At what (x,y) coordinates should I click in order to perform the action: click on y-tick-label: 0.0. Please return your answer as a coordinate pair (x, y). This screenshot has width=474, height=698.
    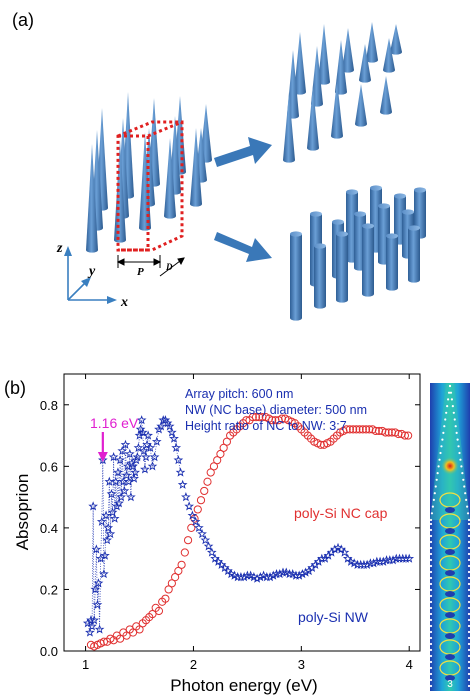
    Looking at the image, I should click on (49, 651).